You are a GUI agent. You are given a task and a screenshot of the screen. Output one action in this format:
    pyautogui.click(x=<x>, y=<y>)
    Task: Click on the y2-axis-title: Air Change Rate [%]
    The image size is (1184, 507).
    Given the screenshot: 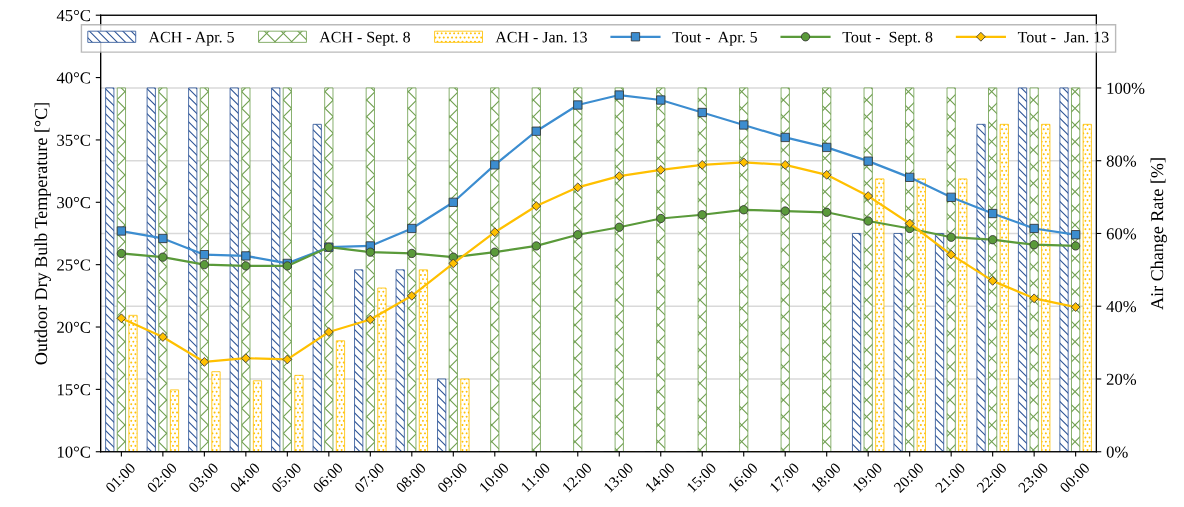 What is the action you would take?
    pyautogui.click(x=1158, y=234)
    